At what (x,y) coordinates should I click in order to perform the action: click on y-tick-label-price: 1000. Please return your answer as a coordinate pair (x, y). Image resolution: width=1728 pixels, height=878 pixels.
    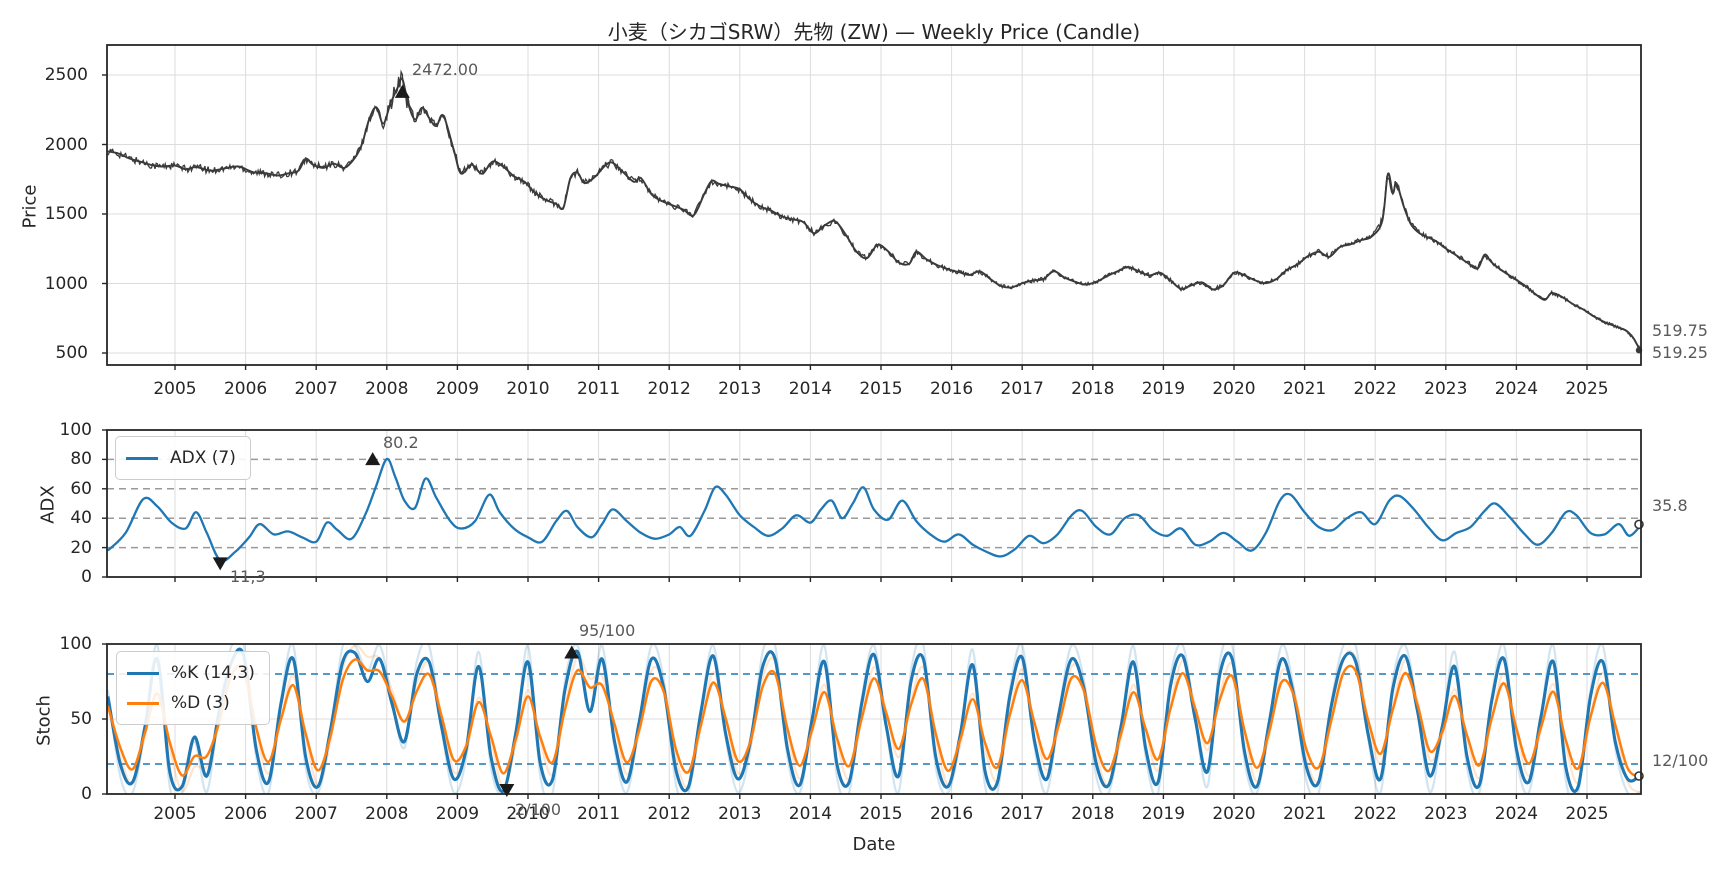
    Looking at the image, I should click on (66, 283).